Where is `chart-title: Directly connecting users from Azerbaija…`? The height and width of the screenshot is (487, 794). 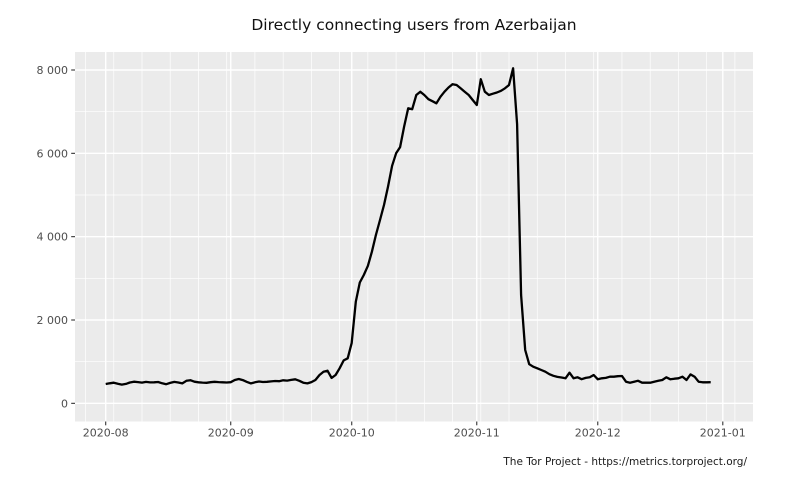
chart-title: Directly connecting users from Azerbaija… is located at coordinates (414, 25).